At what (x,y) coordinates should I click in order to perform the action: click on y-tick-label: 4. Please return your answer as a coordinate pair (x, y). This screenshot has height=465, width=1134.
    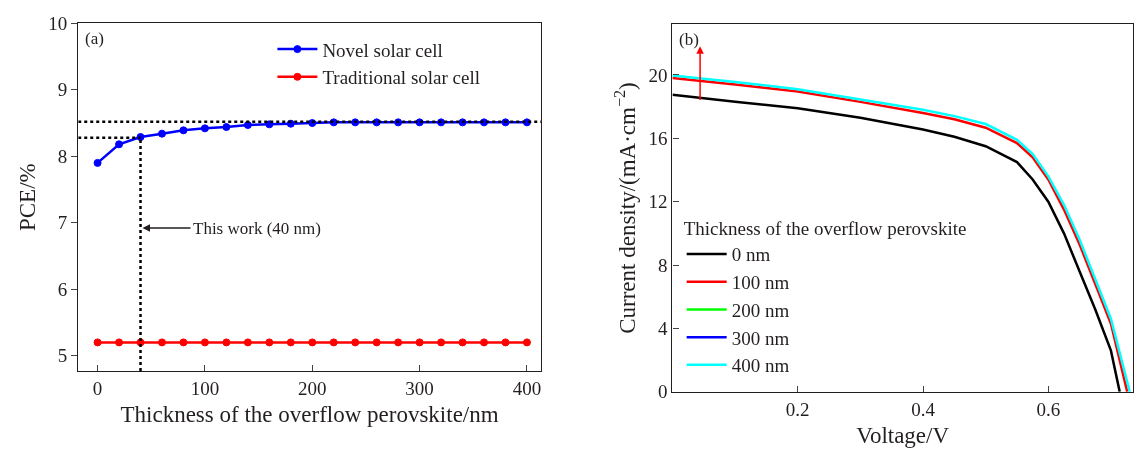
    Looking at the image, I should click on (663, 329).